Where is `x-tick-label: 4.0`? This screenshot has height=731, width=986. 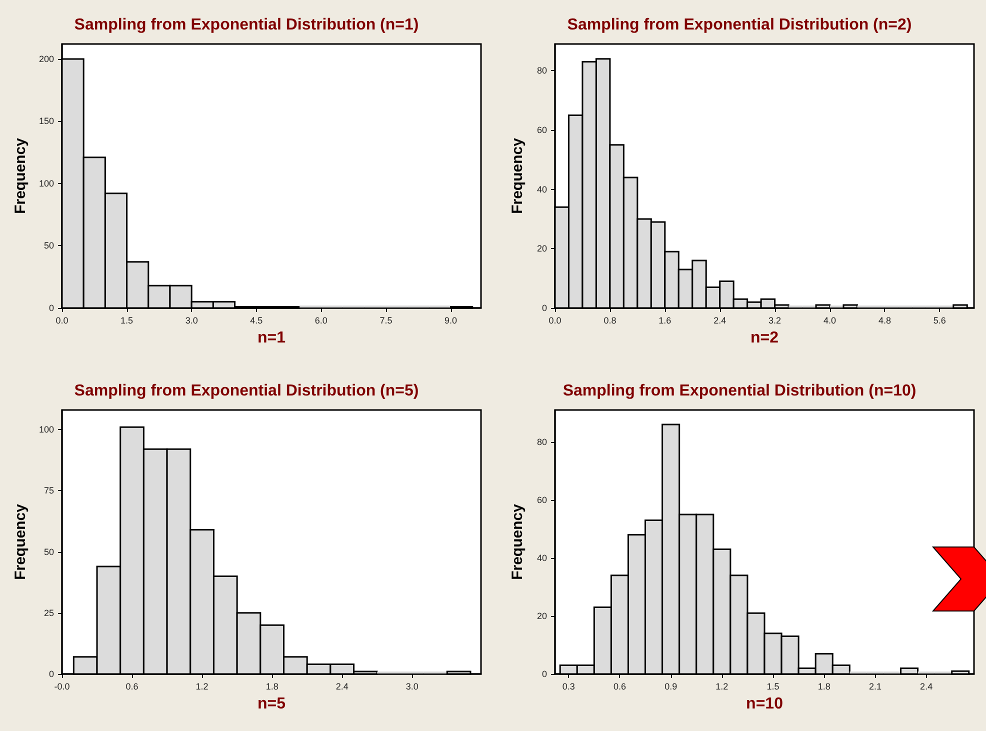
x-tick-label: 4.0 is located at coordinates (829, 321).